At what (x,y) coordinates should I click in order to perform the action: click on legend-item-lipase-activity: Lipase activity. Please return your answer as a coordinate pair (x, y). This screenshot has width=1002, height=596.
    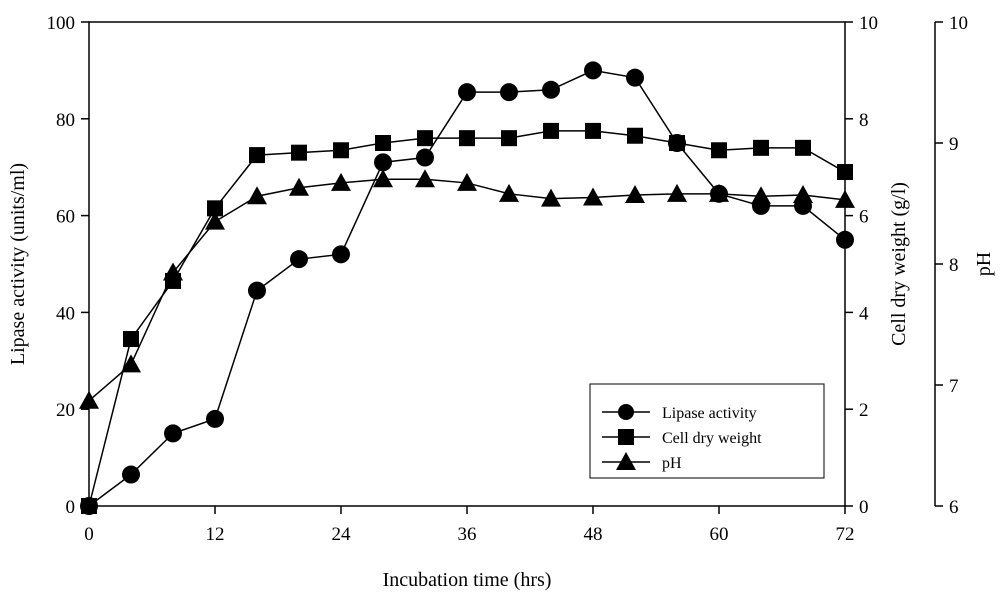
    Looking at the image, I should click on (679, 413).